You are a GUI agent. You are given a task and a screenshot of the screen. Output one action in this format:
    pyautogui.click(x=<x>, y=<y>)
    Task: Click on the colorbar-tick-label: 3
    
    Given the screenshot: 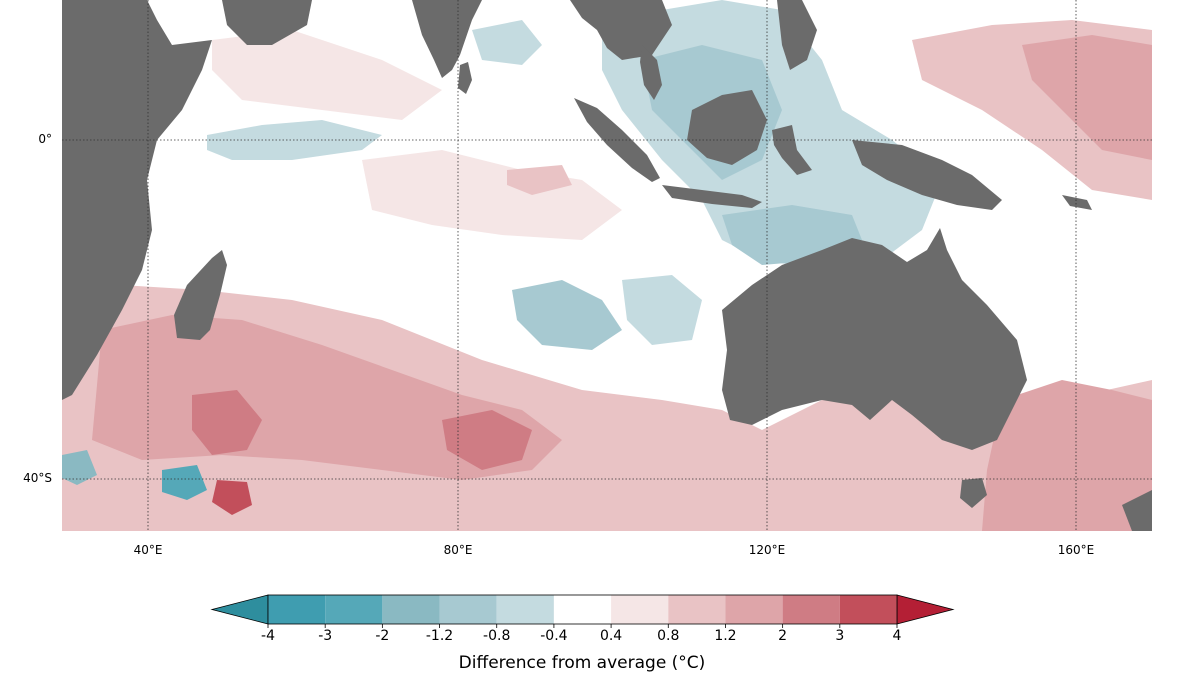 What is the action you would take?
    pyautogui.click(x=840, y=636)
    